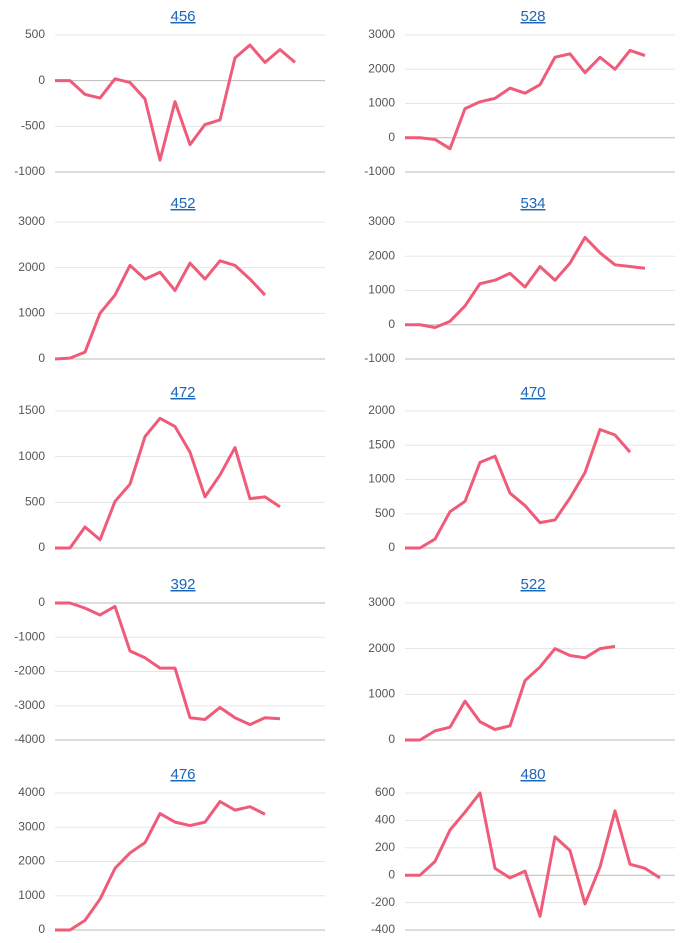 The height and width of the screenshot is (943, 700). What do you see at coordinates (385, 847) in the screenshot?
I see `y-tick-label: 200` at bounding box center [385, 847].